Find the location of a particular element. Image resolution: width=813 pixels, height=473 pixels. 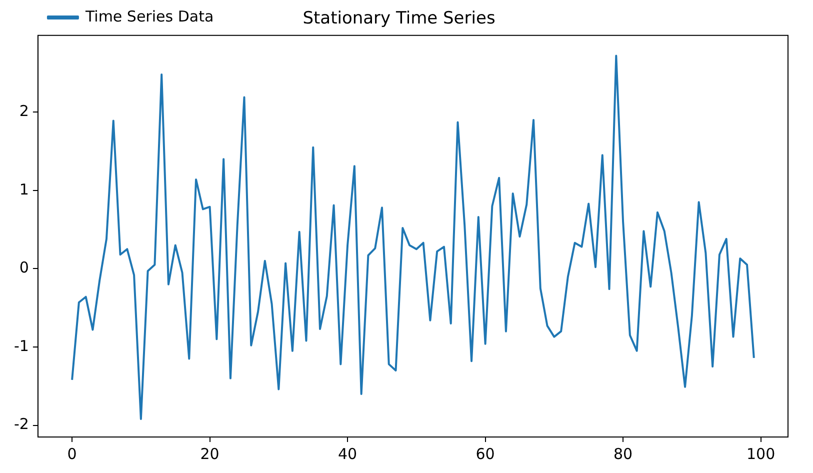

x-tick-label: 80 is located at coordinates (623, 453).